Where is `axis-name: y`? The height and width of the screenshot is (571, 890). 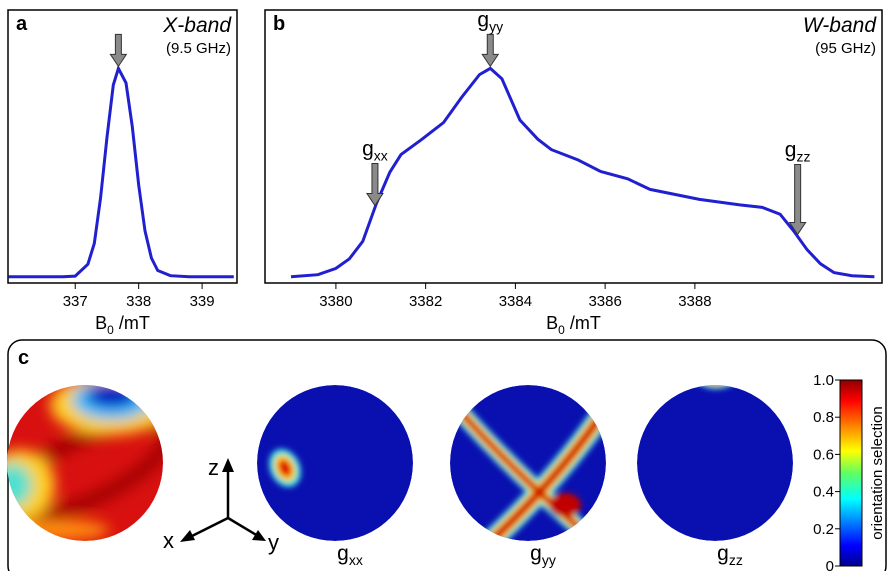
axis-name: y is located at coordinates (273, 542).